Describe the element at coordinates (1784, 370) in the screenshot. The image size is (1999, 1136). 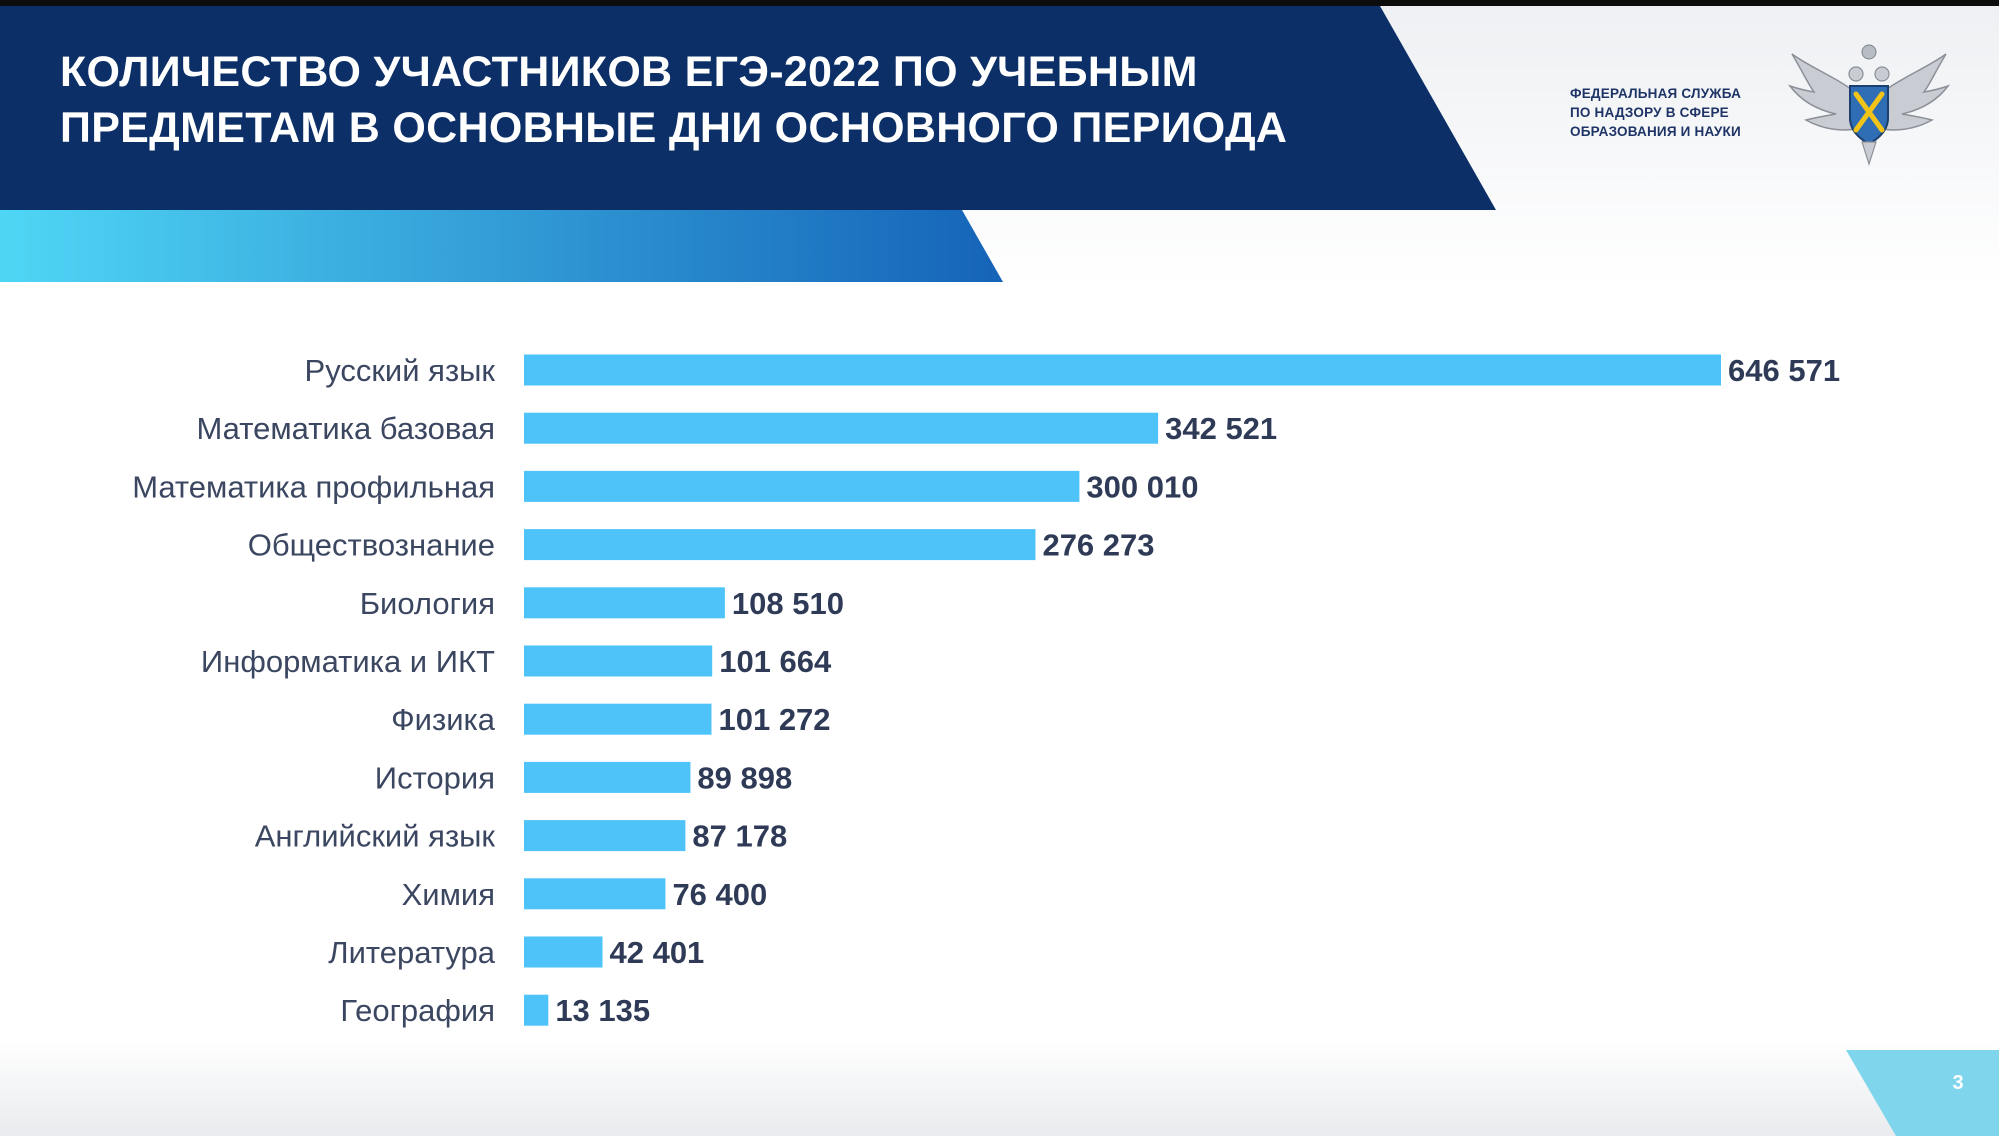
I see `value-label: 646 571` at that location.